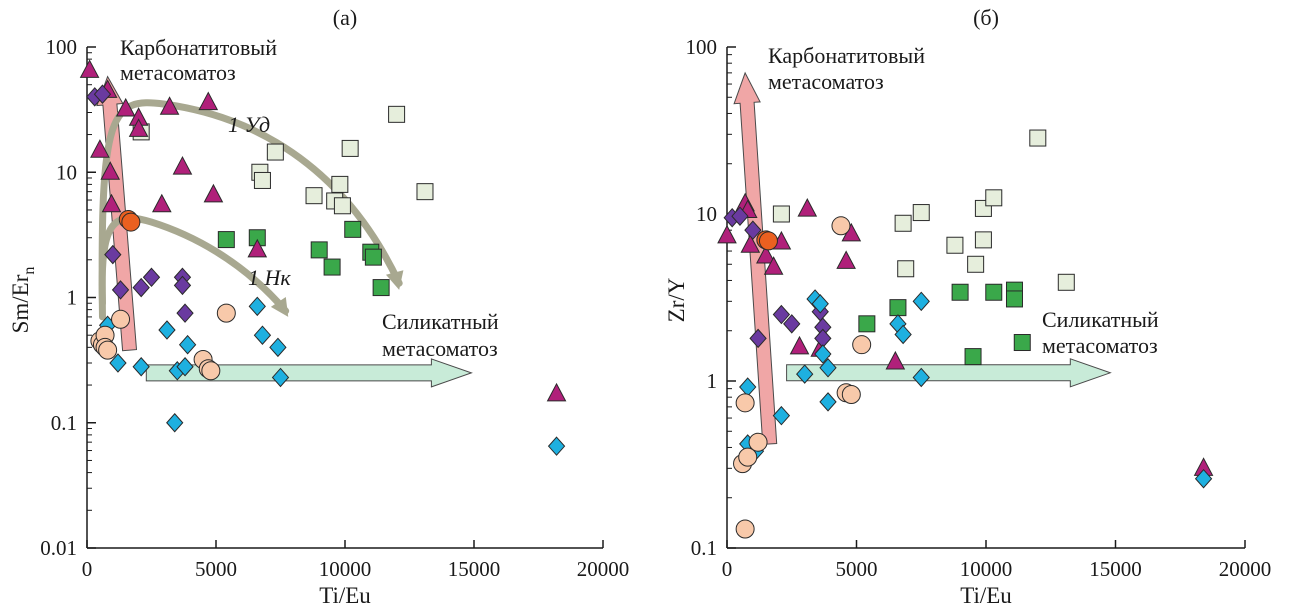  What do you see at coordinates (249, 124) in the screenshot?
I see `trend-label: 1 Уд` at bounding box center [249, 124].